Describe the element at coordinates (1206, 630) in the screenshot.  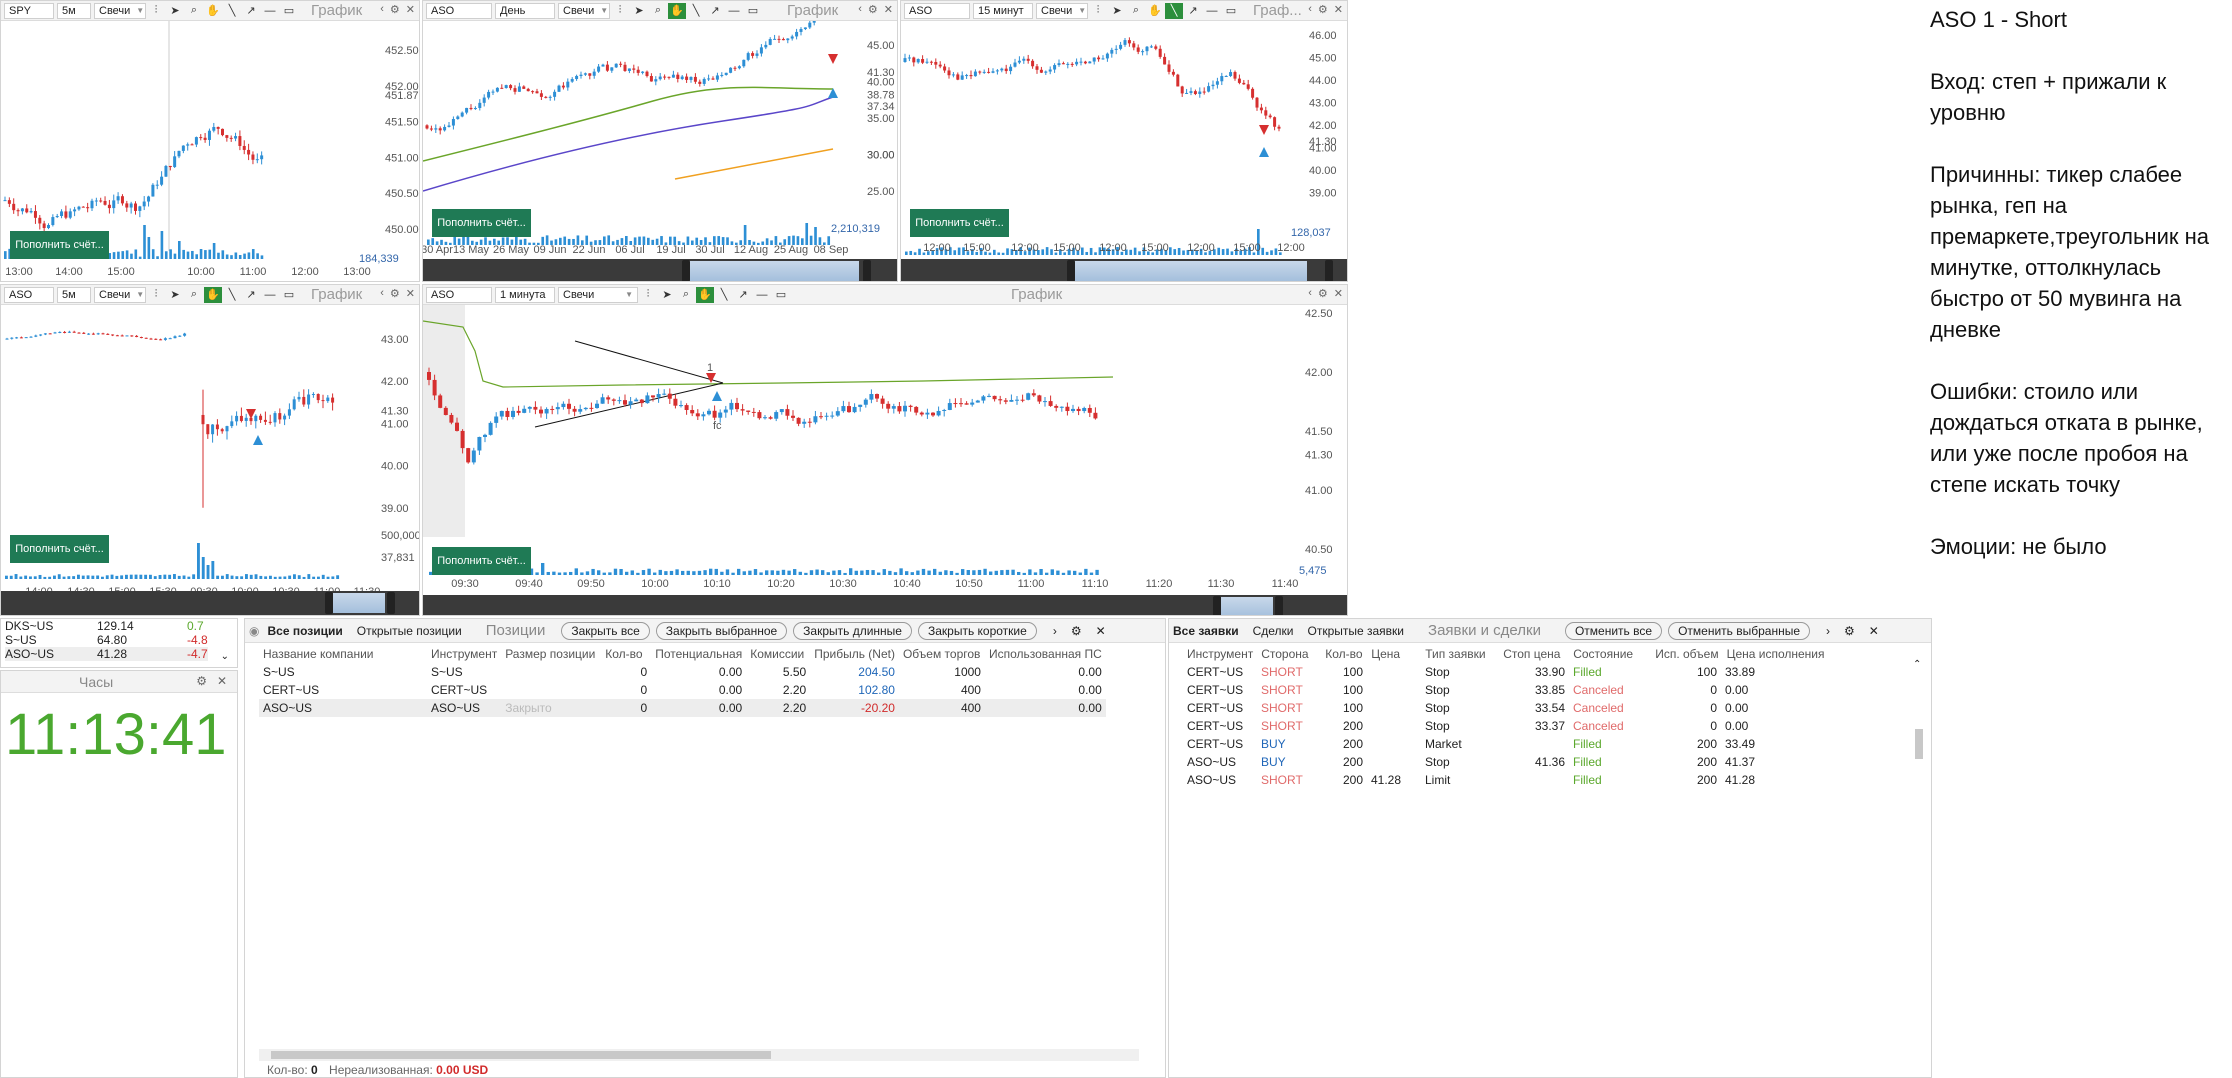
I see `tab-all-orders: Все заявки` at that location.